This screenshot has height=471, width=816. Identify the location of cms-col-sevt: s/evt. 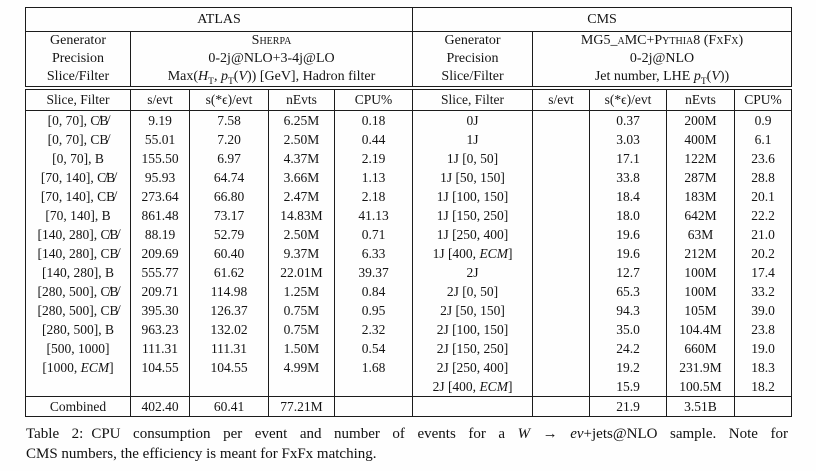
(561, 100).